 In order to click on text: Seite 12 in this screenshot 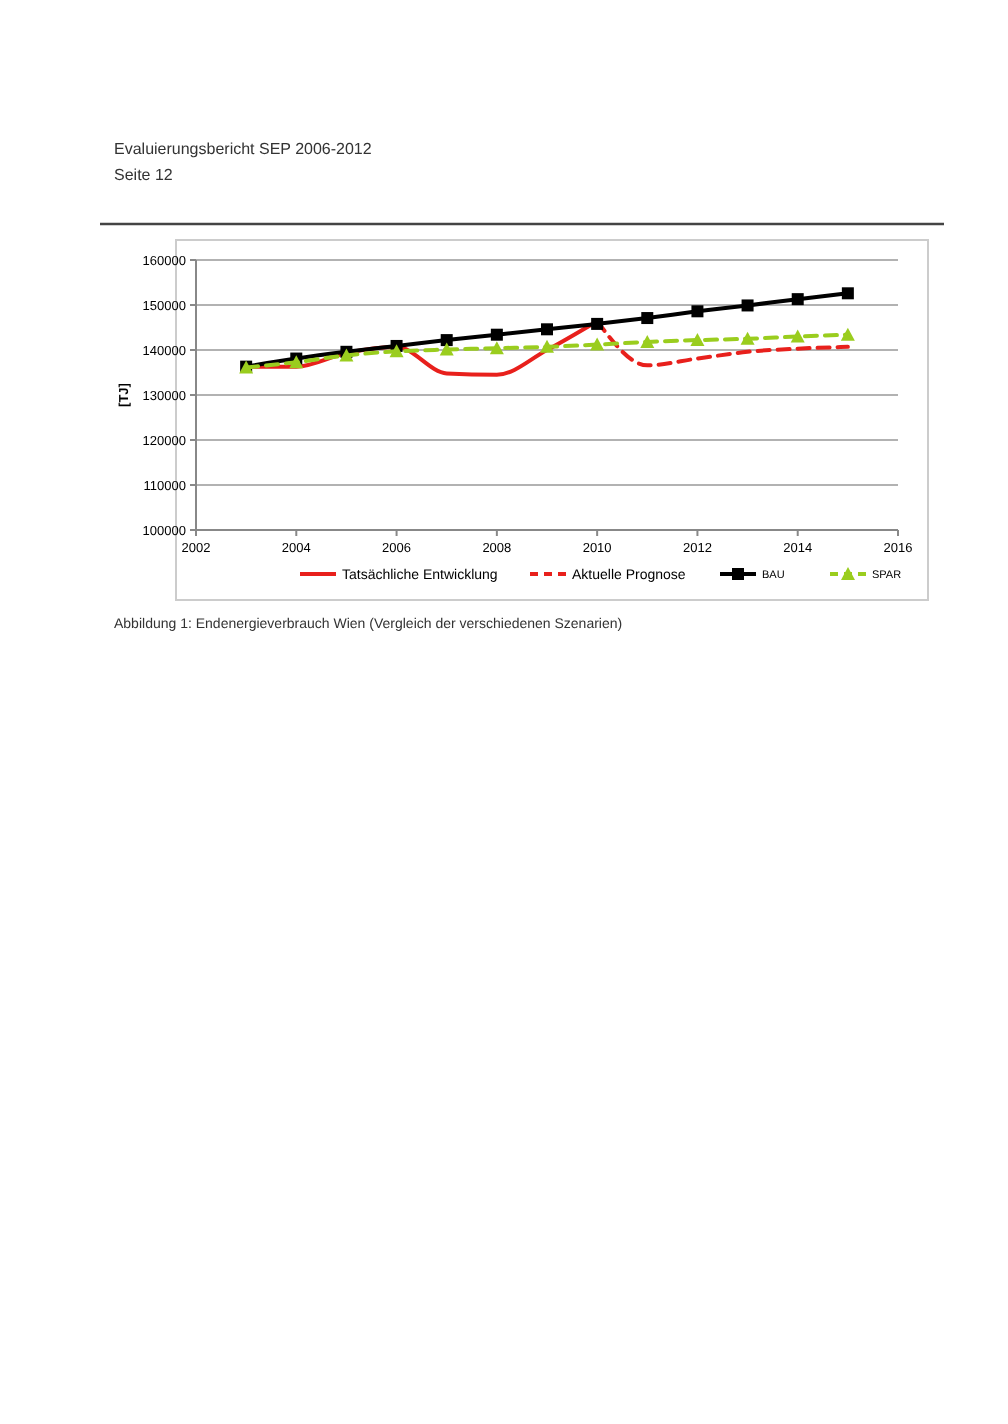, I will do `click(144, 175)`.